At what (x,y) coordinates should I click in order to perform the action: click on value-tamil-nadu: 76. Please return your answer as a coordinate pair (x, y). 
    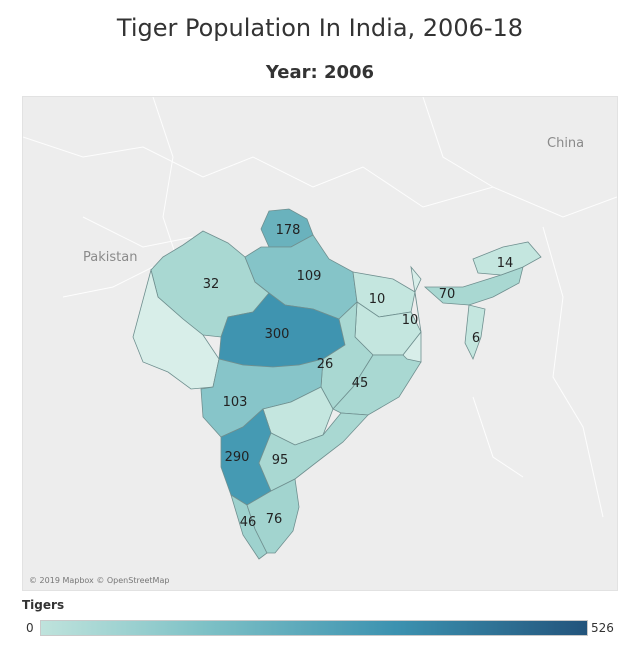
    Looking at the image, I should click on (274, 519).